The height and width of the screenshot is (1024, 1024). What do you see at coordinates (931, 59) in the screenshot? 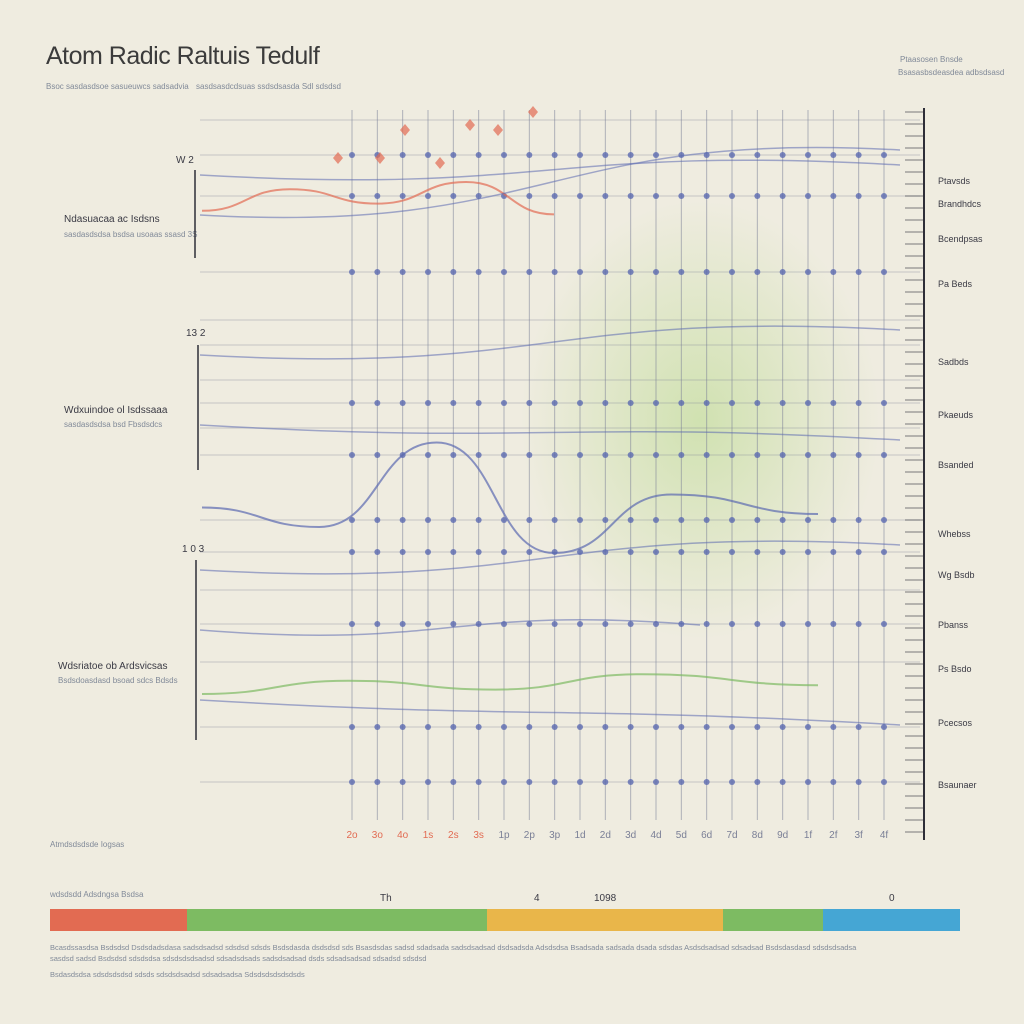
I see `top-right-label-1: Ptaasosen Bnsde` at bounding box center [931, 59].